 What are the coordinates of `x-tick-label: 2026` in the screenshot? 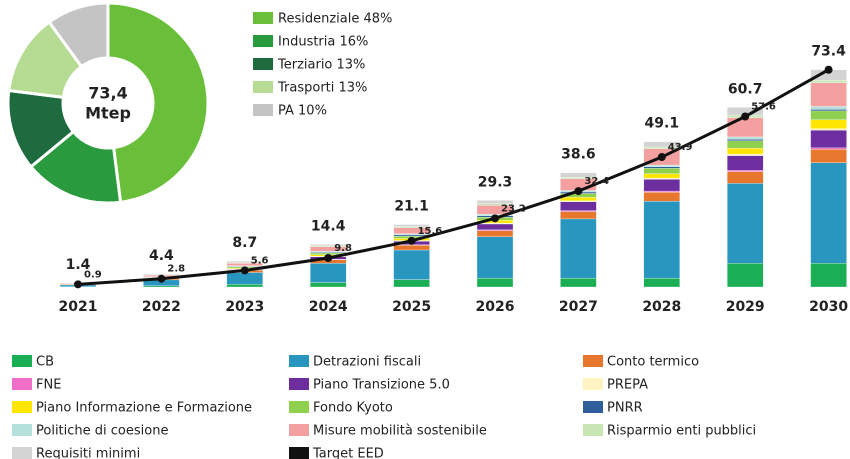 It's located at (495, 307).